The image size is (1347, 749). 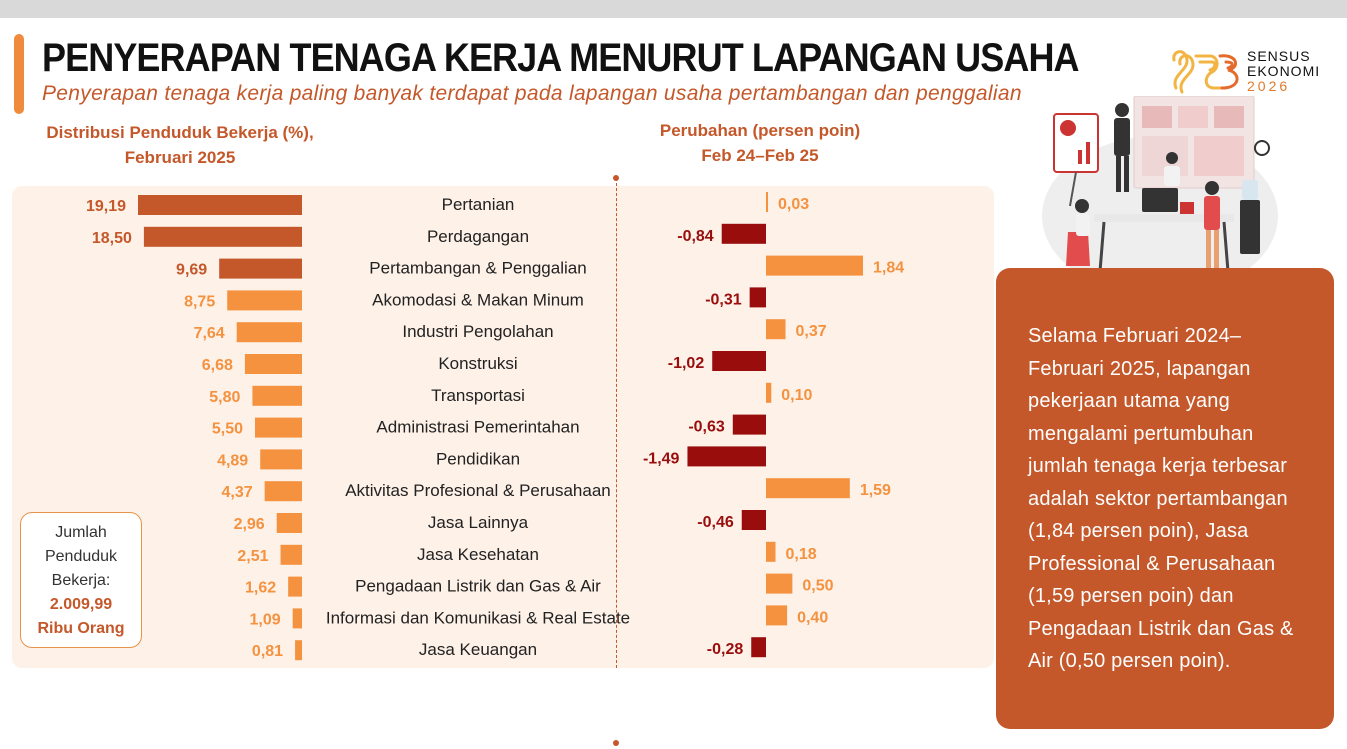 What do you see at coordinates (800, 554) in the screenshot?
I see `change-value-label: 0,18` at bounding box center [800, 554].